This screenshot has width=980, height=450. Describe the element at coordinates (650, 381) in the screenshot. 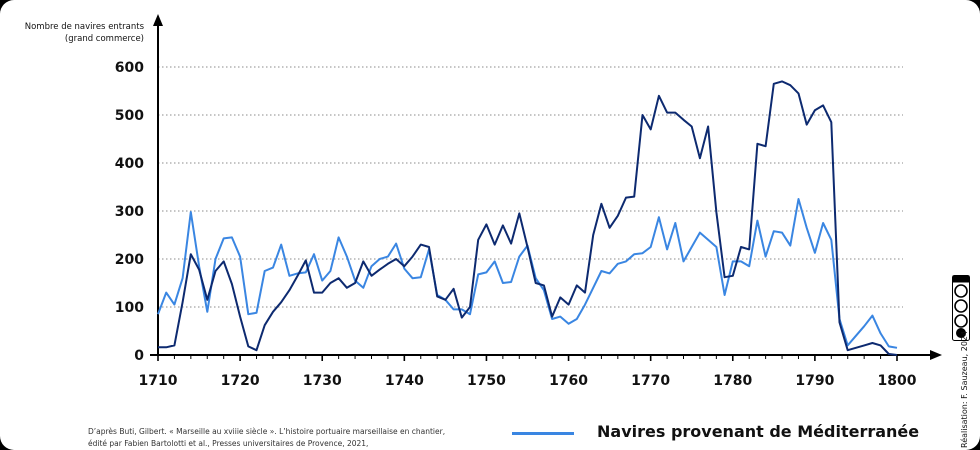

I see `x-tick-label-1770: 1770` at that location.